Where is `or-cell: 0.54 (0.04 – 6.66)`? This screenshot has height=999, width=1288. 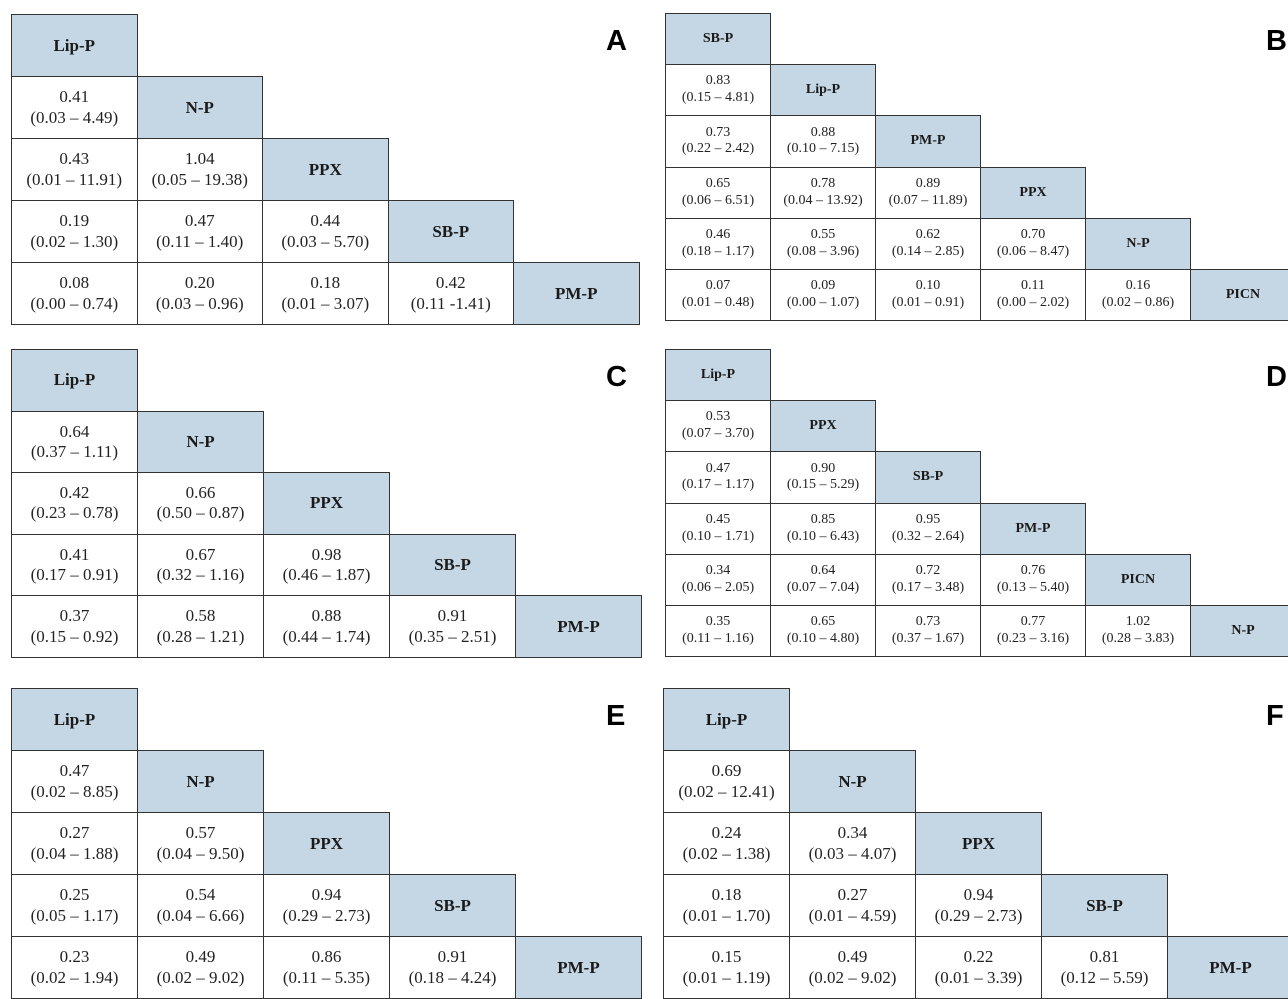
or-cell: 0.54 (0.04 – 6.66) is located at coordinates (200, 905).